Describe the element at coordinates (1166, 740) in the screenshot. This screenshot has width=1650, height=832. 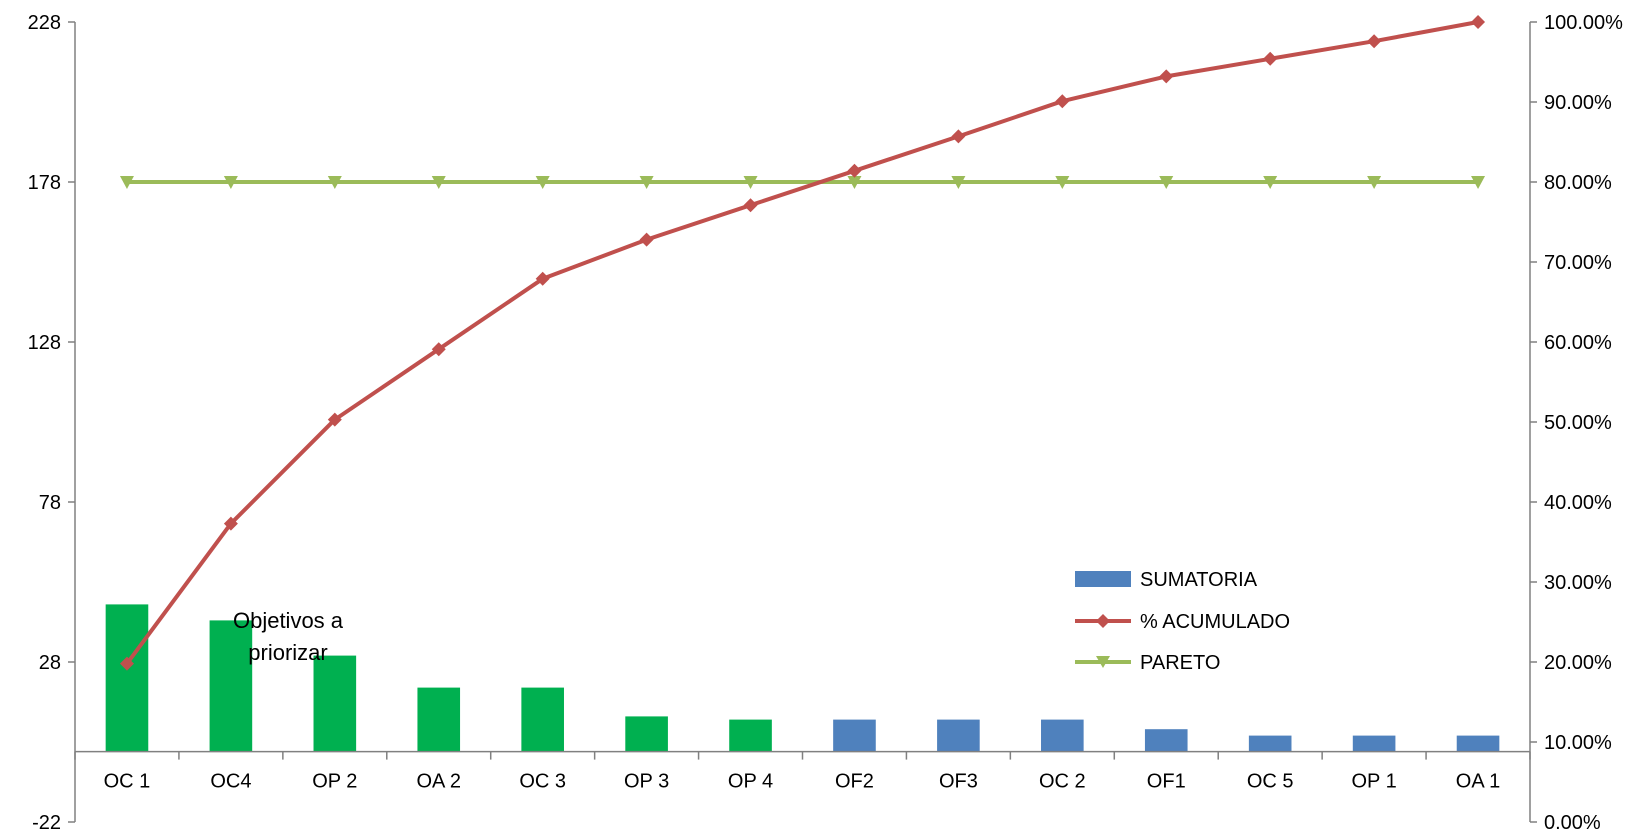
I see `bar-of1` at that location.